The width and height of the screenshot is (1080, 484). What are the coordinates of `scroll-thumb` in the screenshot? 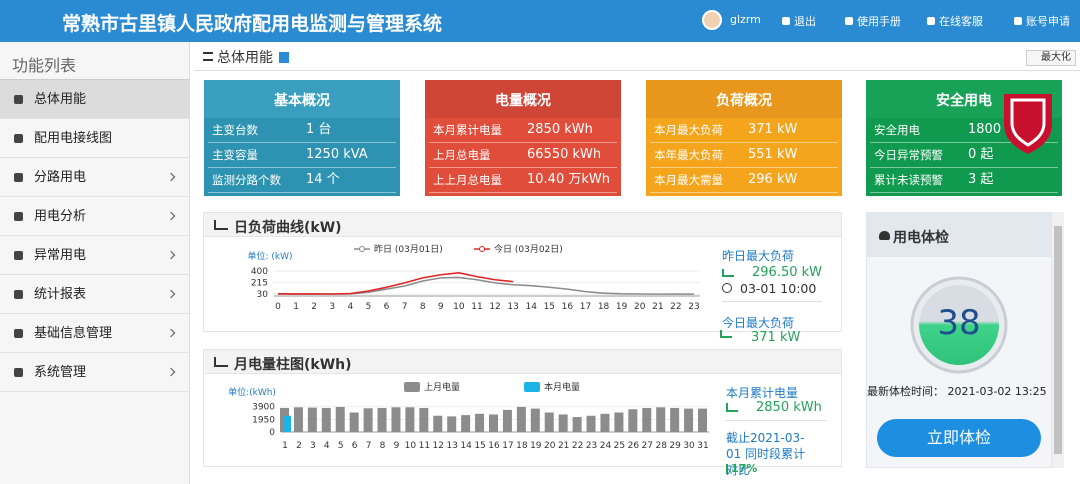 It's located at (1058, 340).